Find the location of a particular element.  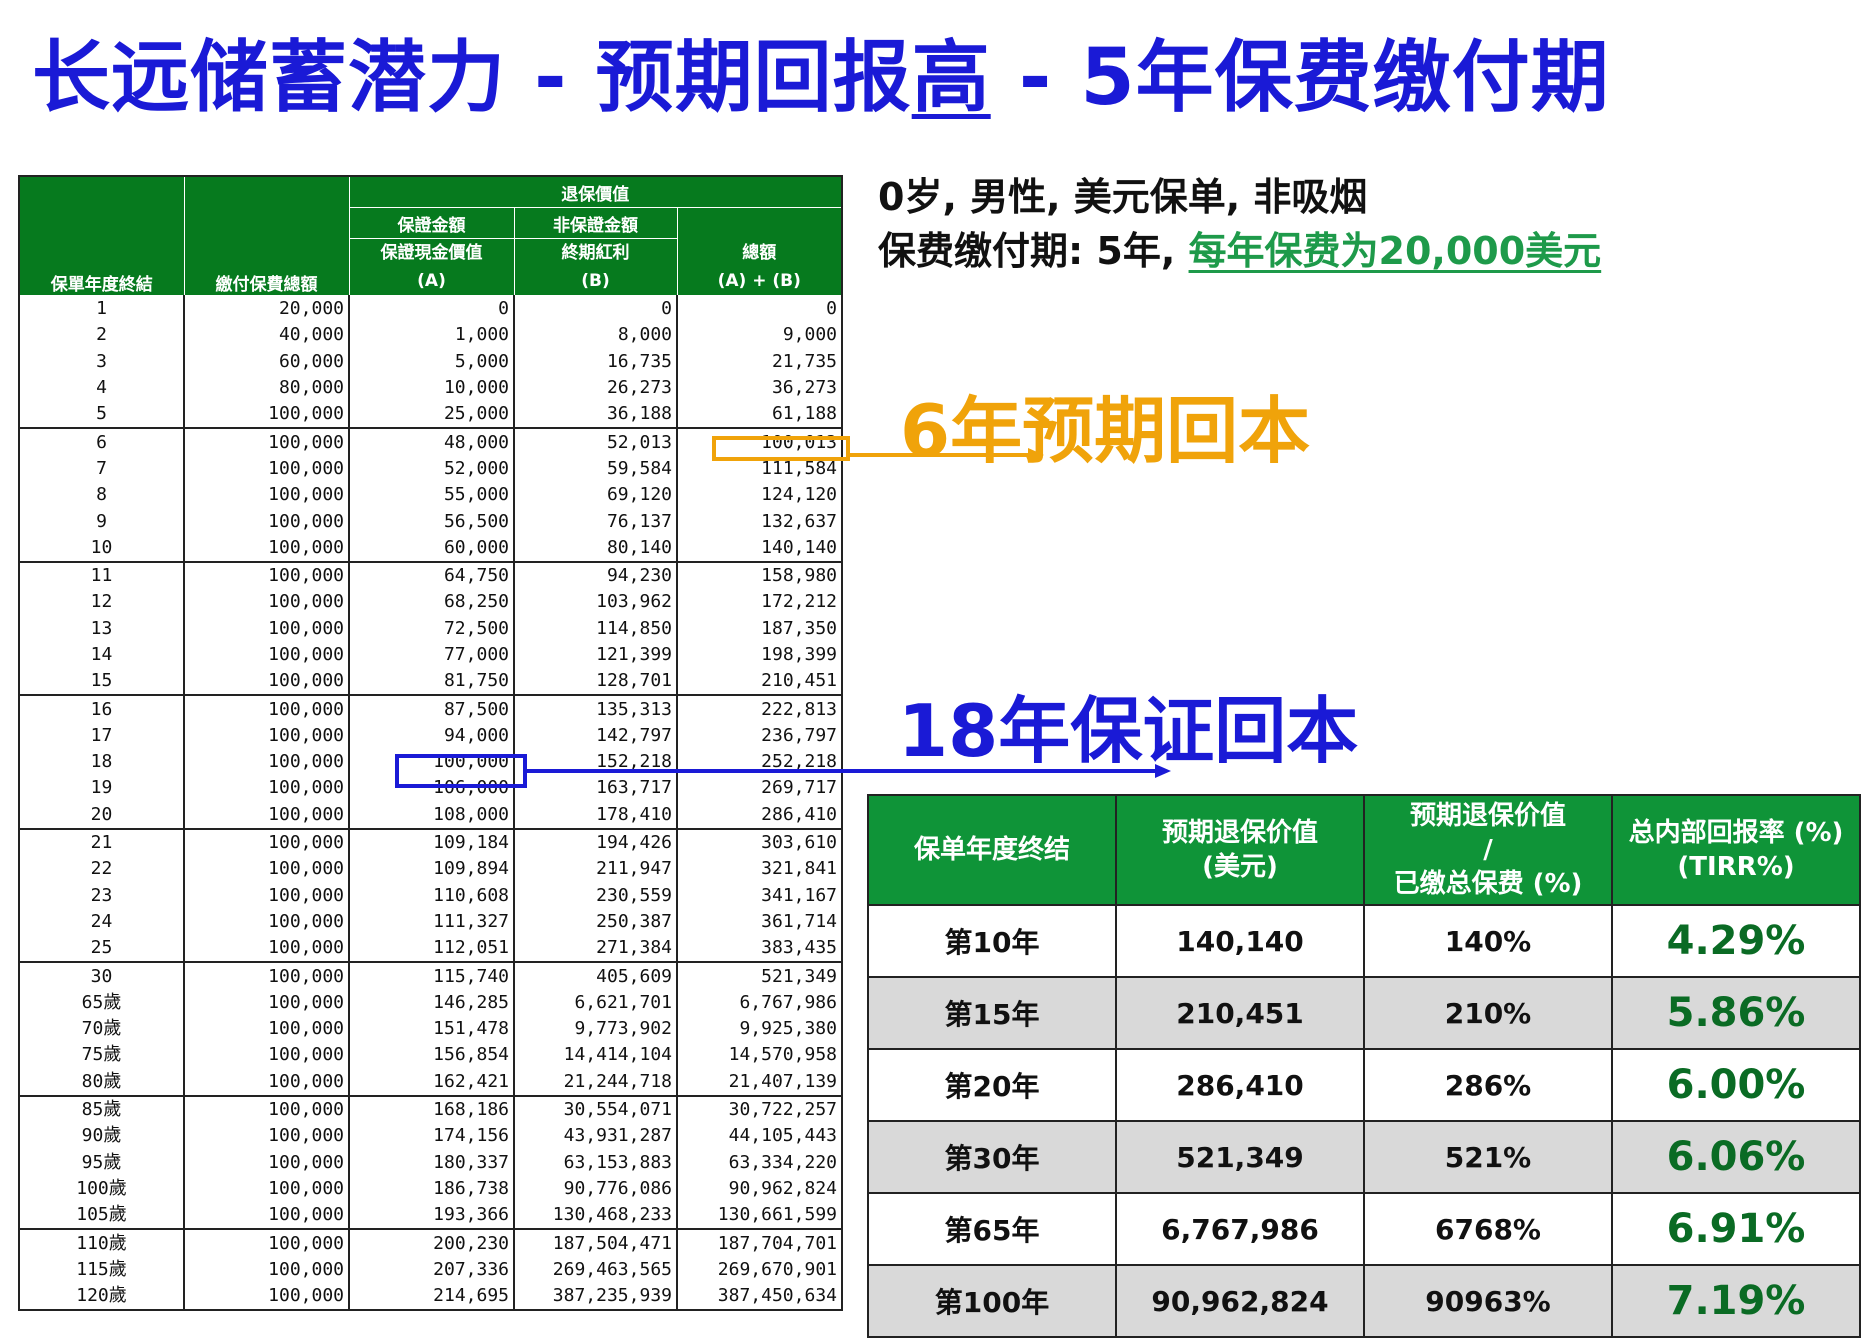

cell-year-end: 75歲 is located at coordinates (101, 1055).